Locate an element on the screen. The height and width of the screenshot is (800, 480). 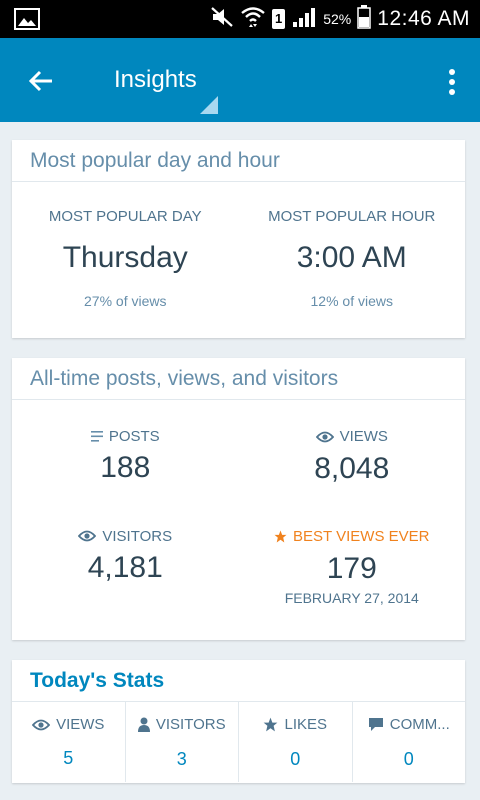
section-spinner: Insights is located at coordinates (167, 88).